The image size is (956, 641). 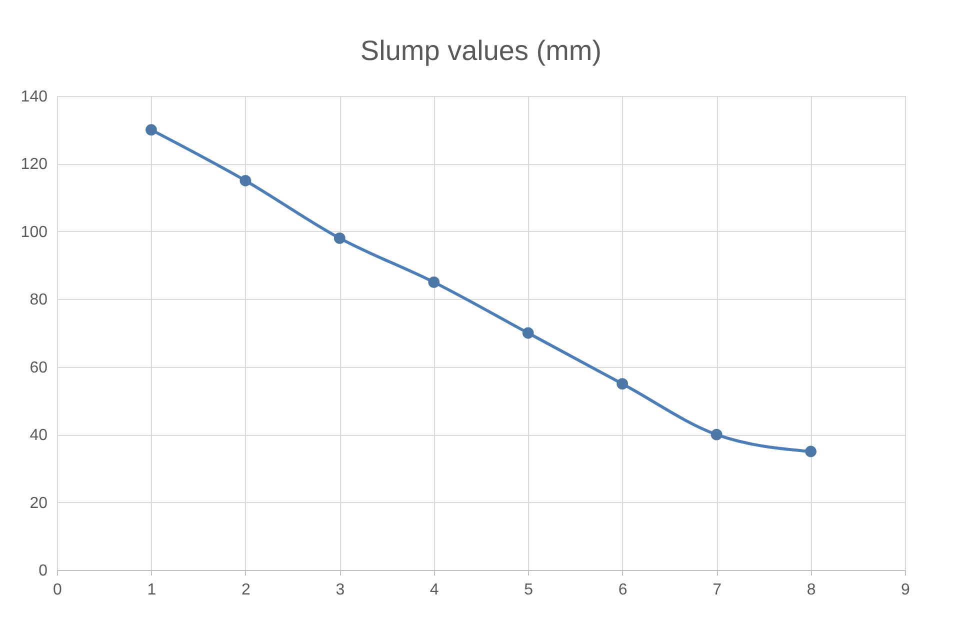 I want to click on x-tick-label: 9, so click(x=905, y=590).